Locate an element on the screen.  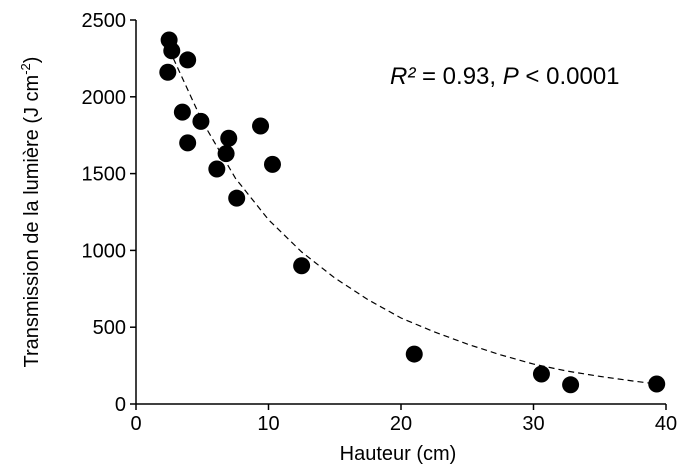
fit-statistics-annotation: R² = 0.93, P < 0.0001 is located at coordinates (505, 76).